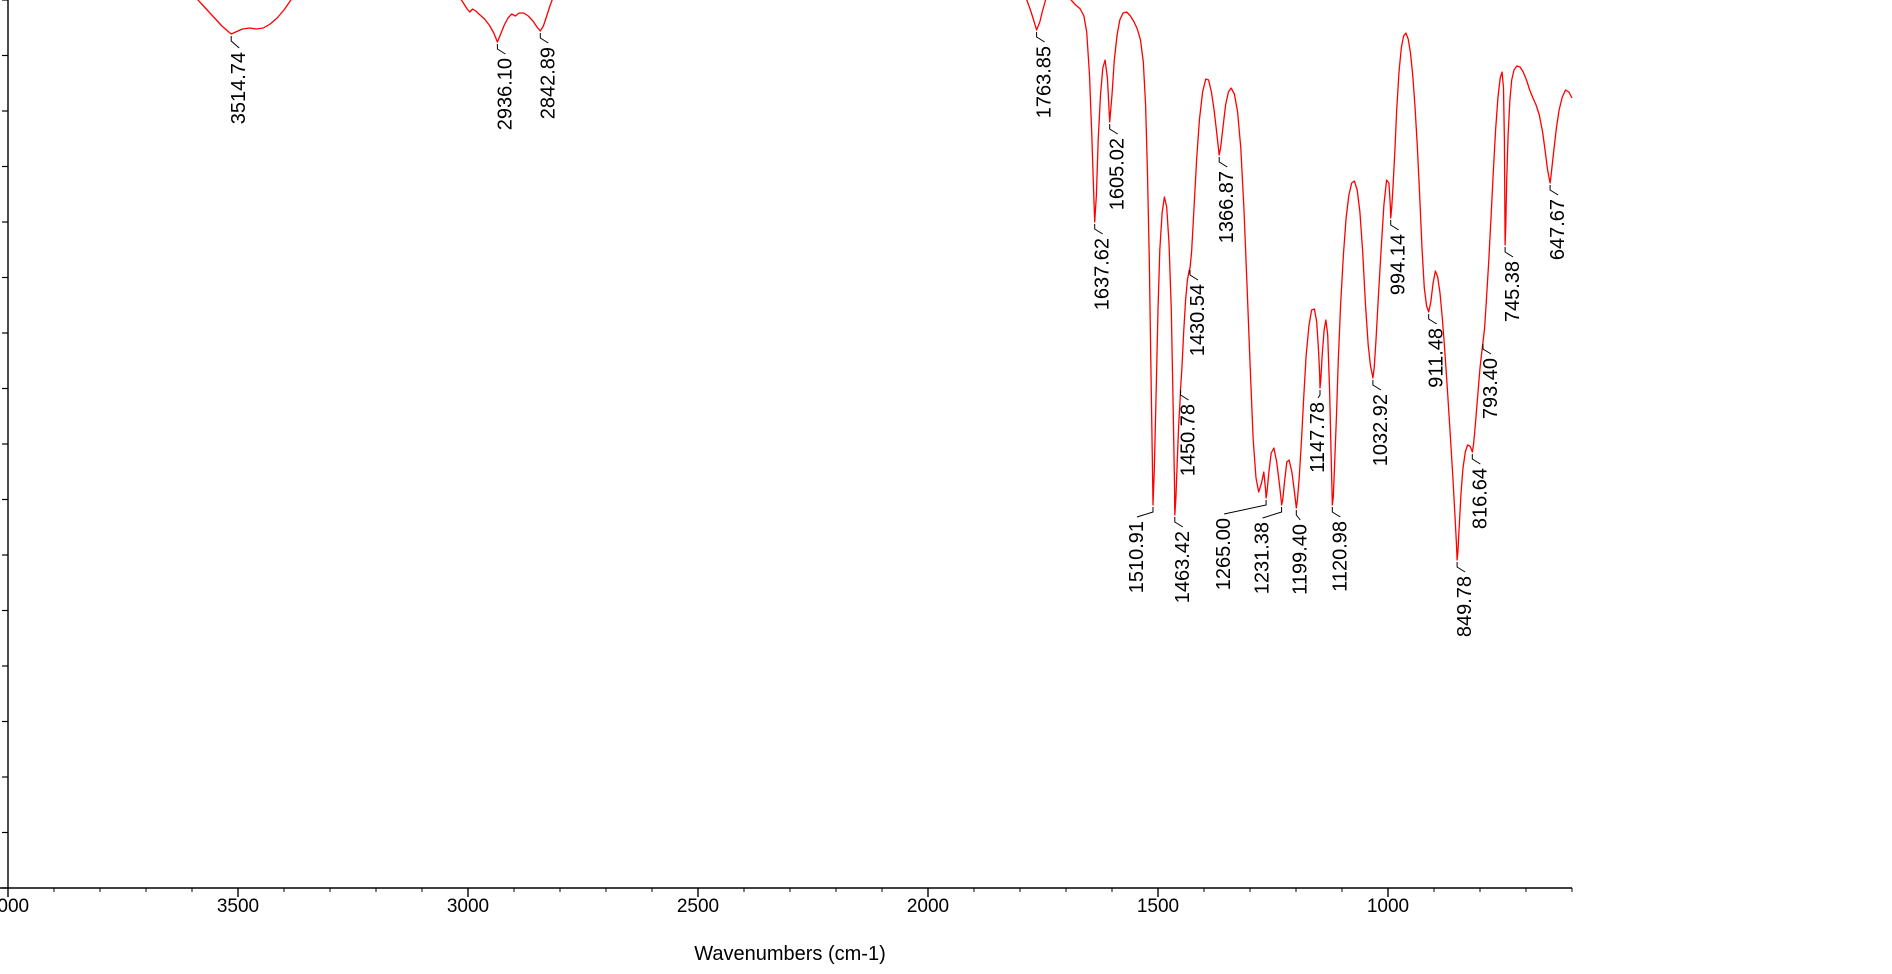 The height and width of the screenshot is (974, 1892). I want to click on peak-label: 994.14, so click(1399, 264).